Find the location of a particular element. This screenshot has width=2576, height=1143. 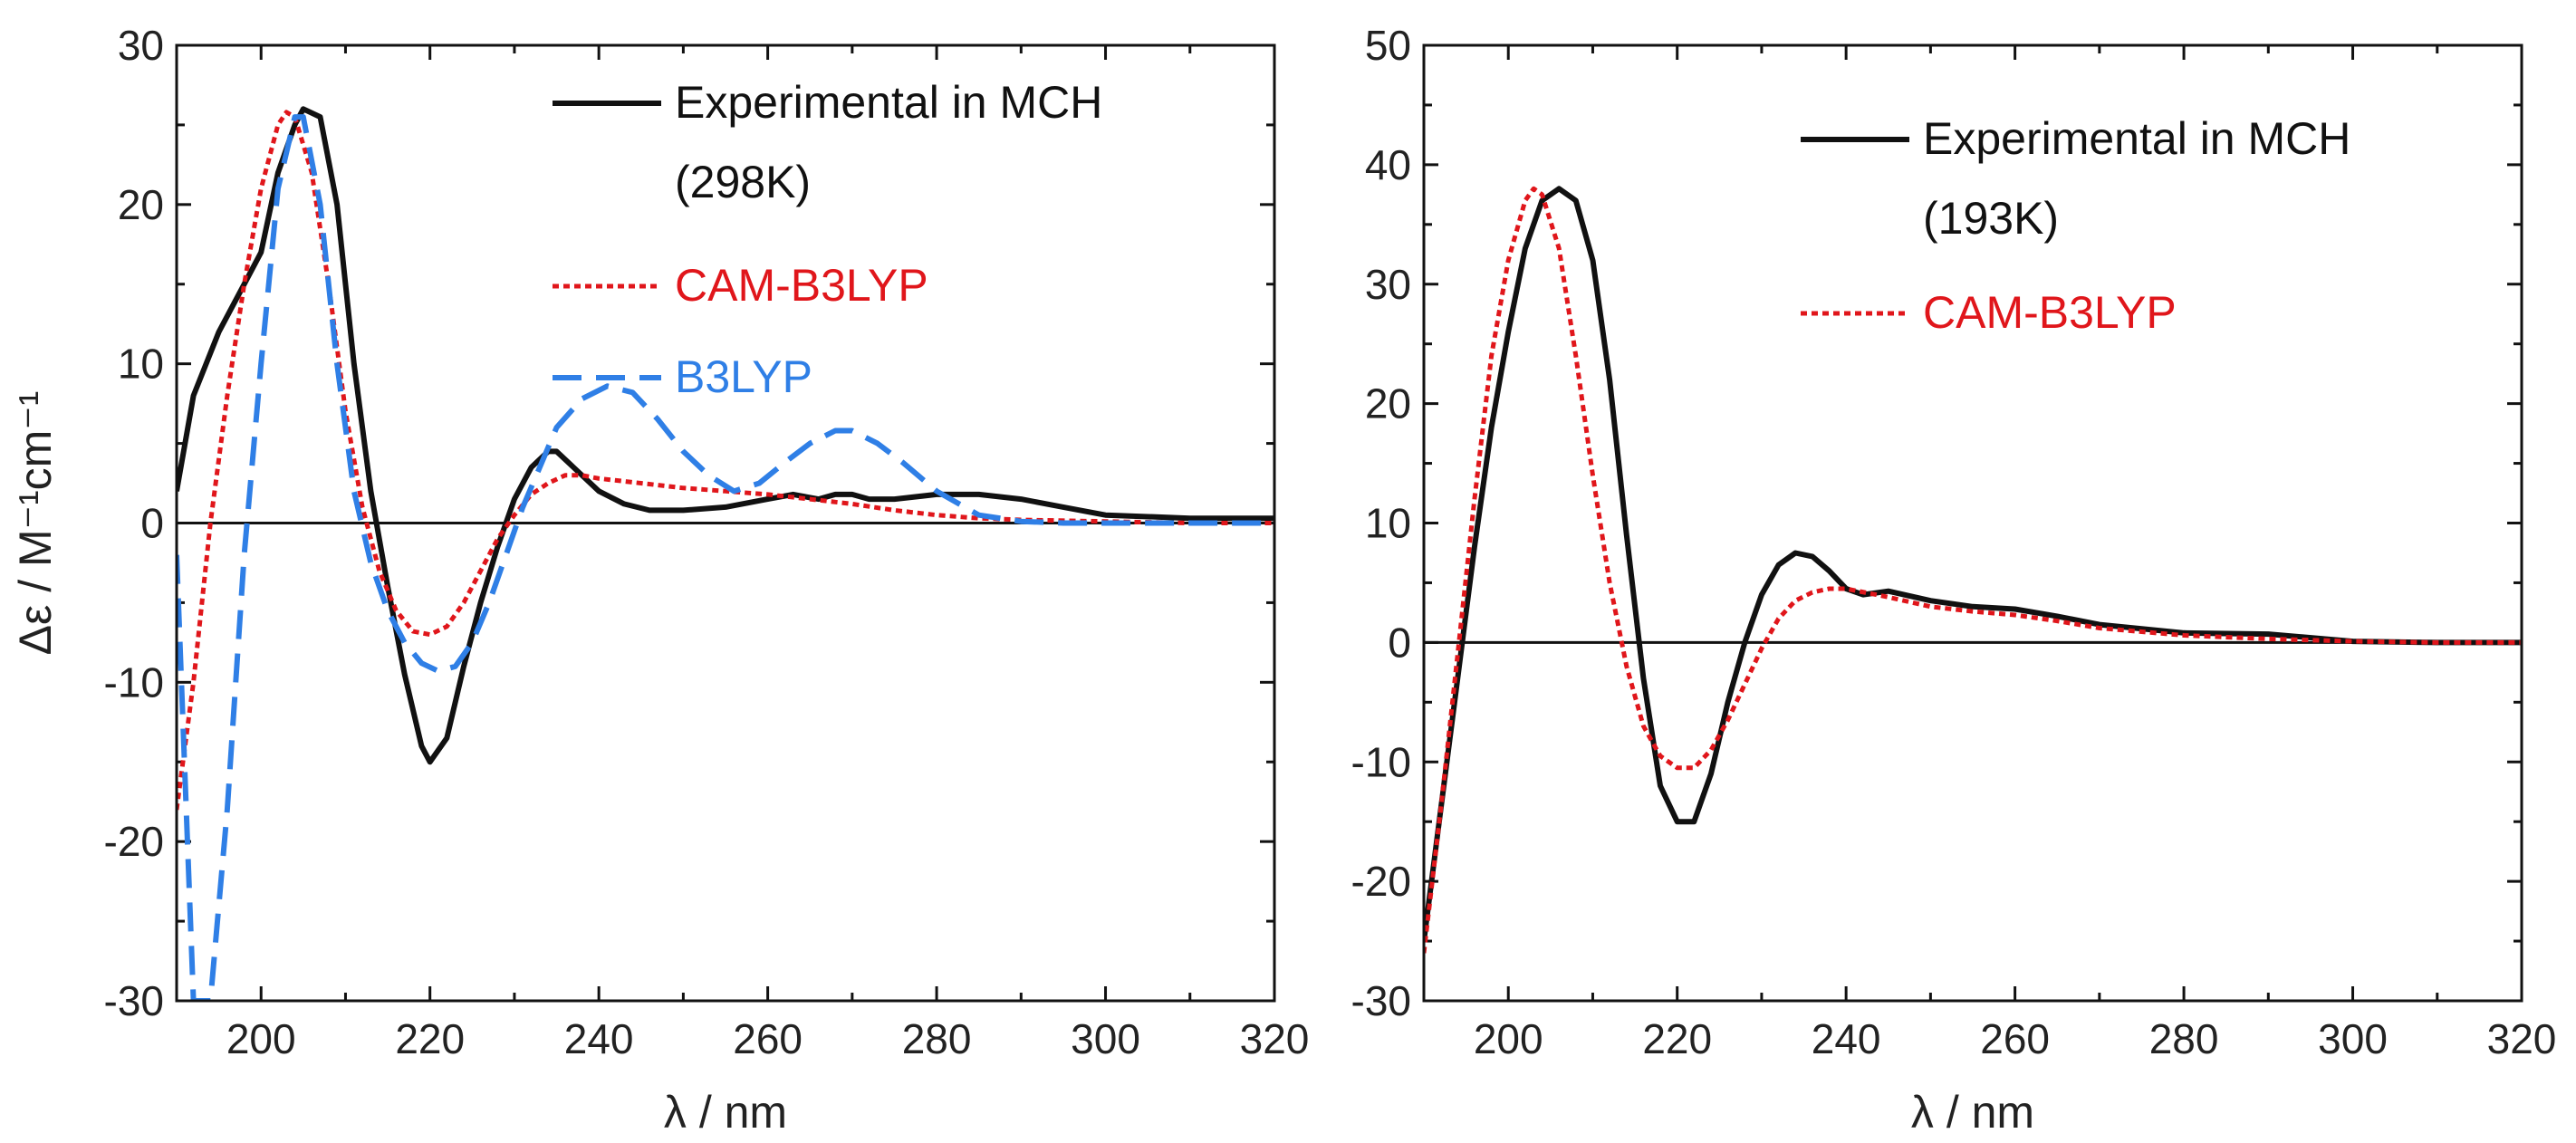

y-tick-label: 40 is located at coordinates (1388, 165).